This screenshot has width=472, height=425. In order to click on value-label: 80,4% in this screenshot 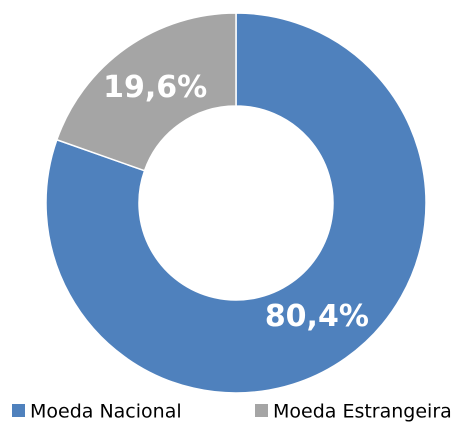, I will do `click(317, 316)`.